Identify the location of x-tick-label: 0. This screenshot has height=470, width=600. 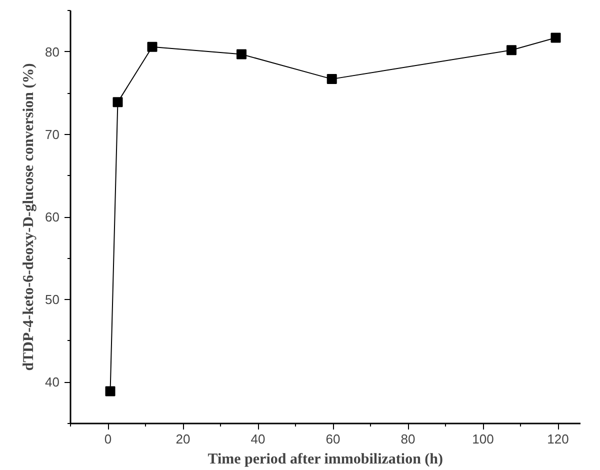
(108, 439).